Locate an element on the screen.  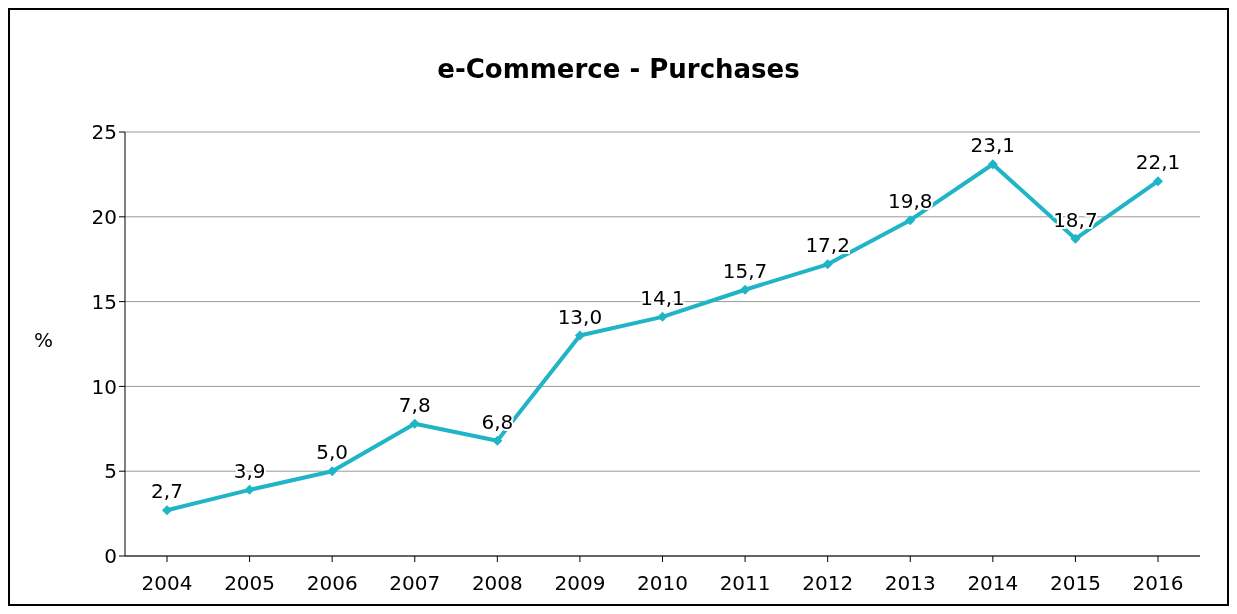
data-label: 14,1 is located at coordinates (662, 297).